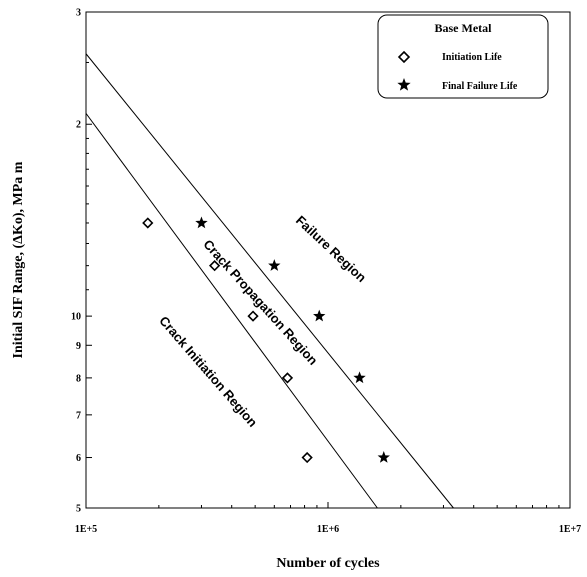 The height and width of the screenshot is (577, 587). Describe the element at coordinates (472, 57) in the screenshot. I see `legend-entry-label: Initiation Life` at that location.